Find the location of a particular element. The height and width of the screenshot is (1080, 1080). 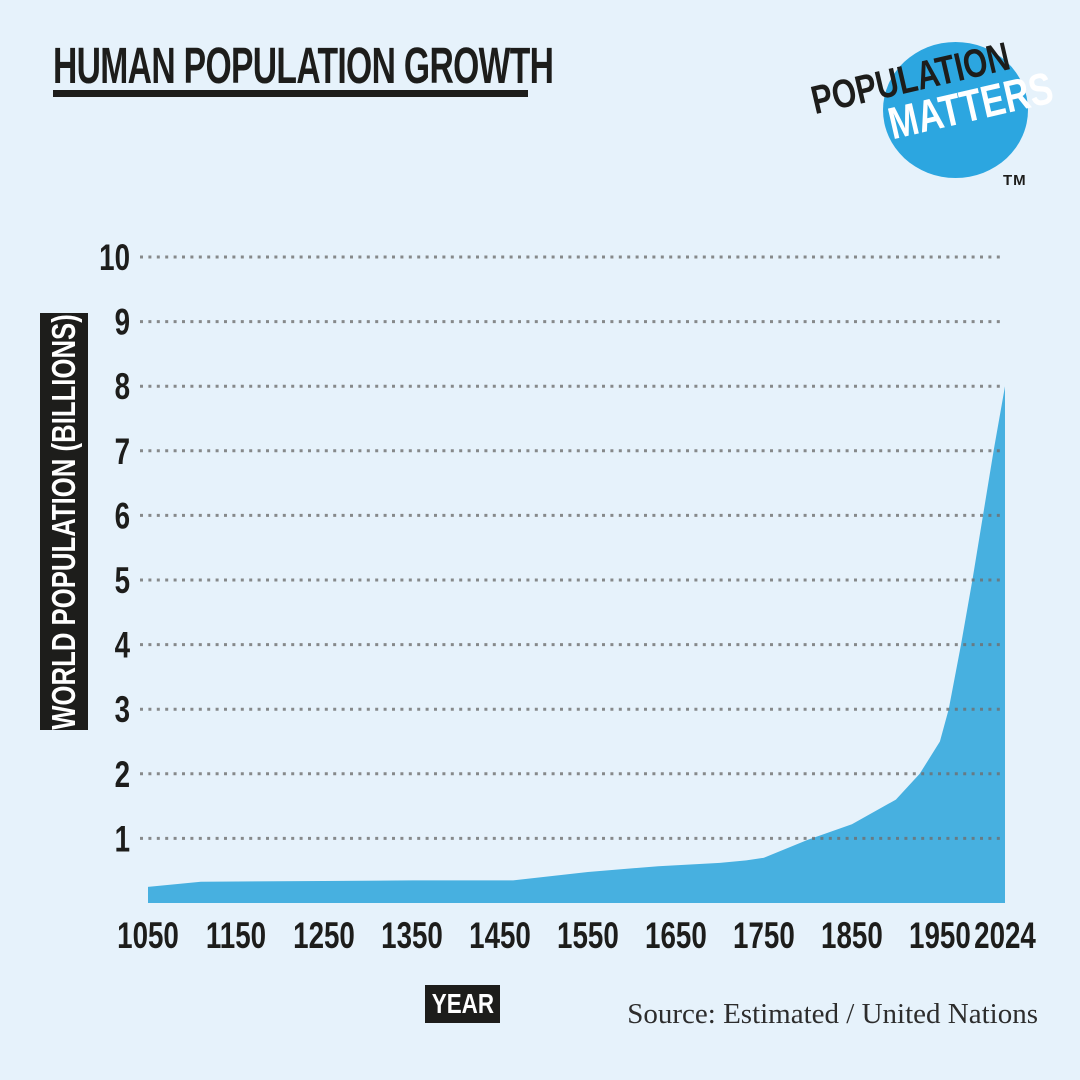

x-tick-label-1750: 1750 is located at coordinates (764, 935).